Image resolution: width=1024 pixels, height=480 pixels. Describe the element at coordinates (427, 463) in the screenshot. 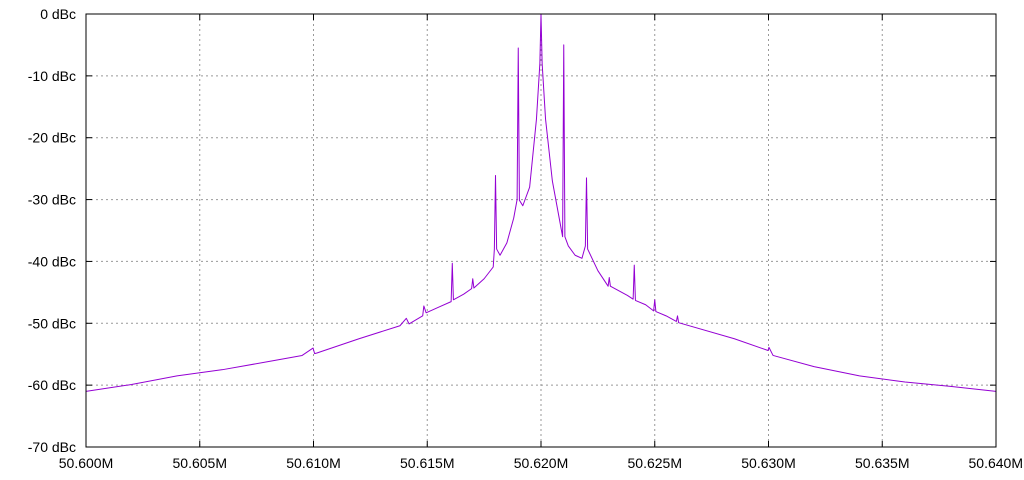

I see `x-tick-label: 50.615M` at that location.